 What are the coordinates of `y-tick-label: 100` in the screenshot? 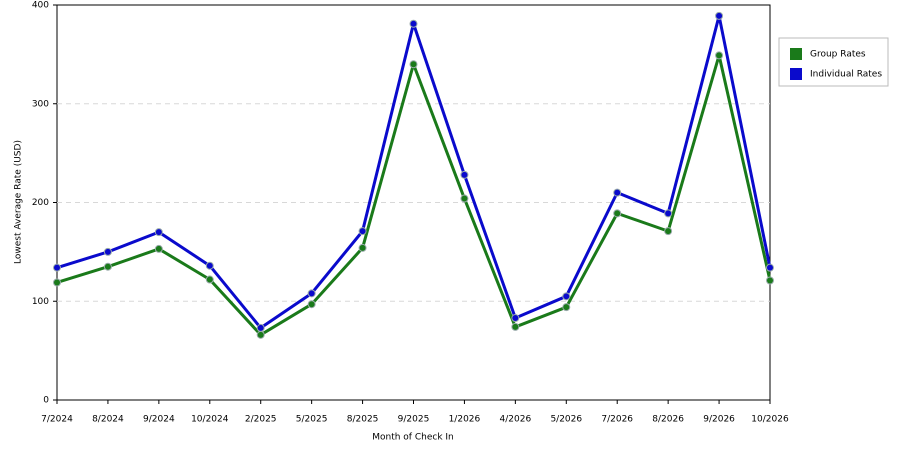 It's located at (40, 302).